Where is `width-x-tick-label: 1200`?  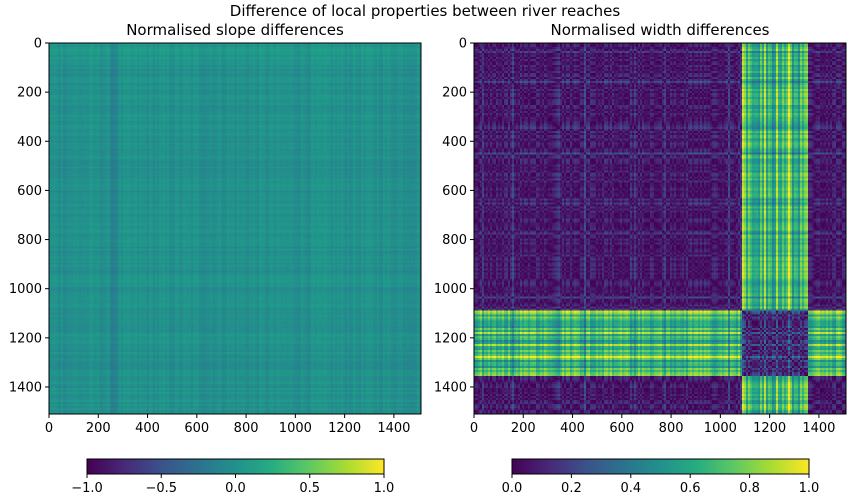 width-x-tick-label: 1200 is located at coordinates (769, 428).